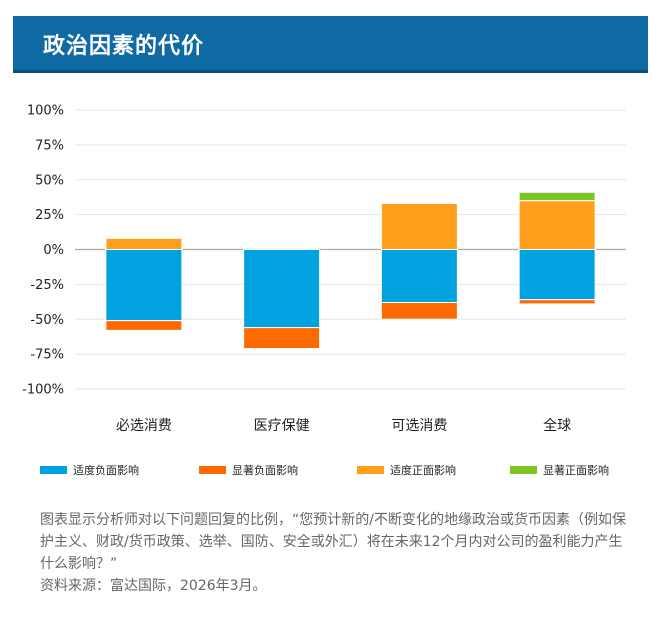 The height and width of the screenshot is (630, 661). What do you see at coordinates (557, 425) in the screenshot?
I see `x-category-label: 全球` at bounding box center [557, 425].